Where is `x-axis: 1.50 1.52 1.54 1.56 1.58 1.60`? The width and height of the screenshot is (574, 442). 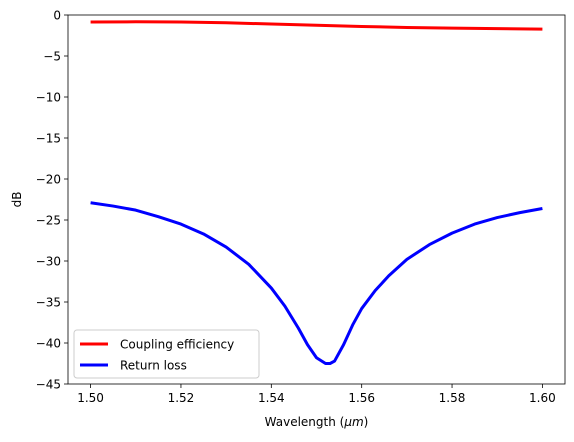 x-axis: 1.50 1.52 1.54 1.56 1.58 1.60 is located at coordinates (316, 394).